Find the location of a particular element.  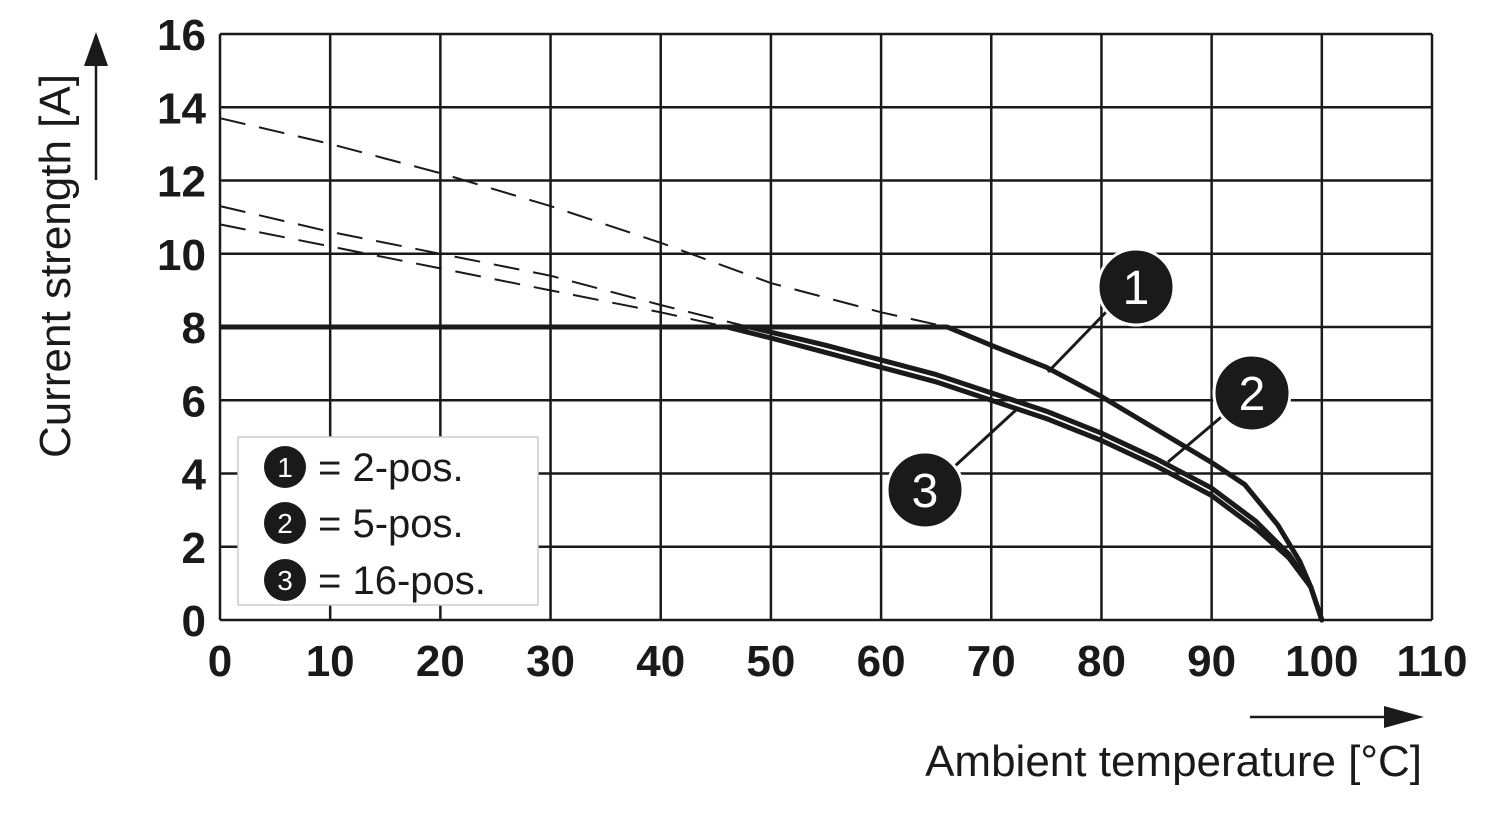

legend-marker-3-label: 3 is located at coordinates (285, 580).